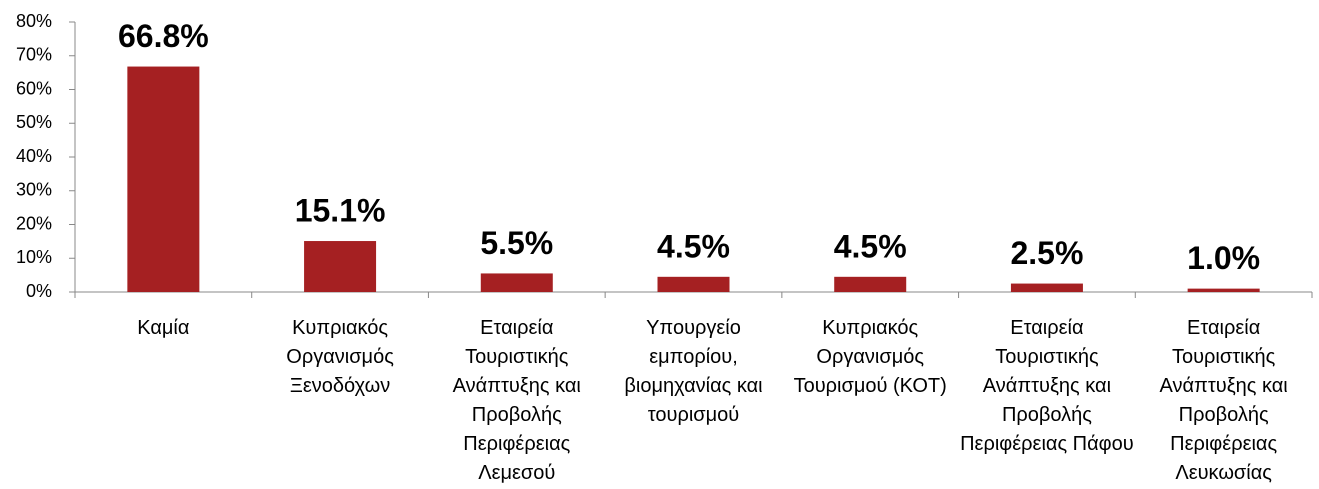 The image size is (1319, 489). What do you see at coordinates (34, 223) in the screenshot?
I see `y-tick-label: 20%` at bounding box center [34, 223].